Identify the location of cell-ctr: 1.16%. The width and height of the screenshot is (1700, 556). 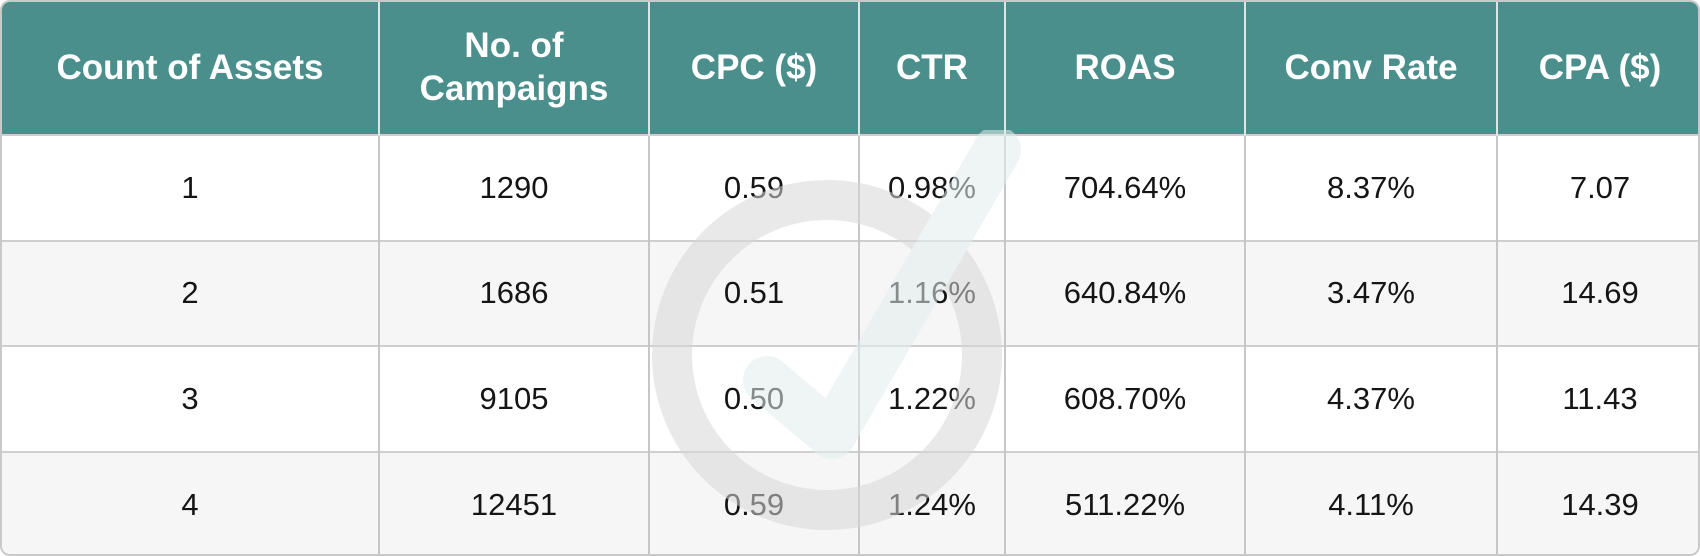
(932, 292).